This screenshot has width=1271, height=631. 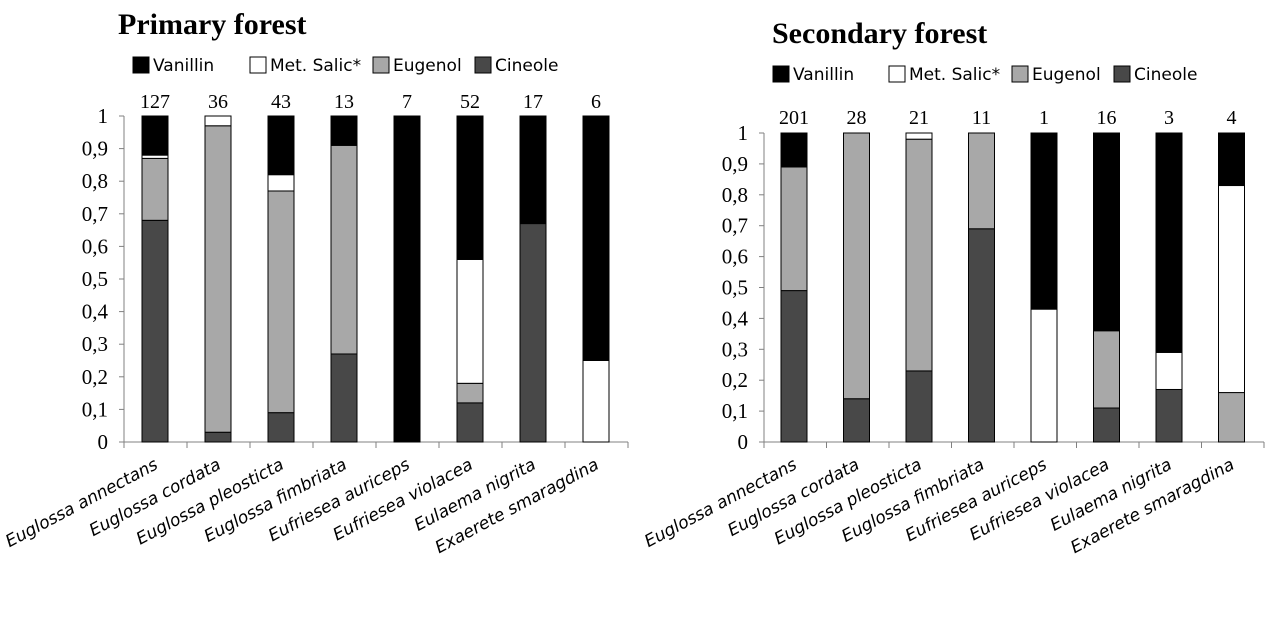 I want to click on count-label: 36, so click(x=218, y=102).